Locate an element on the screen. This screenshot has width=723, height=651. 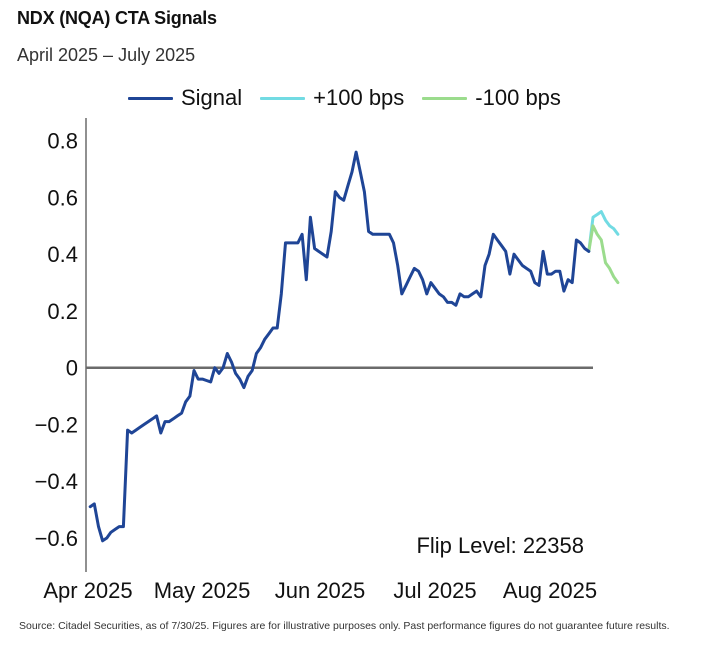
y-tick-label: 0.8 is located at coordinates (62, 141).